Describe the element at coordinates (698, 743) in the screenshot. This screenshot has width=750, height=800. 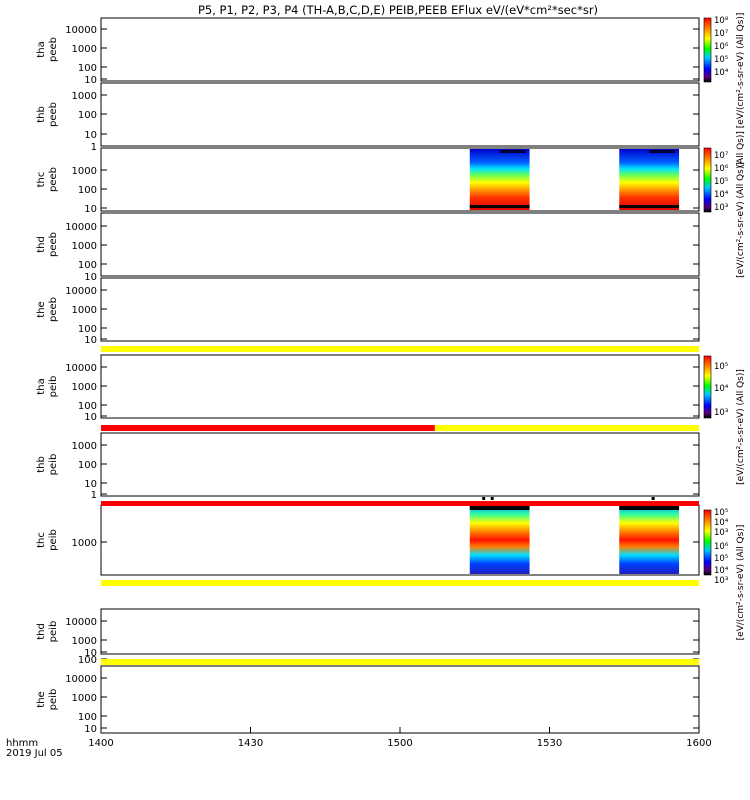
I see `x-tick-label: 1600` at that location.